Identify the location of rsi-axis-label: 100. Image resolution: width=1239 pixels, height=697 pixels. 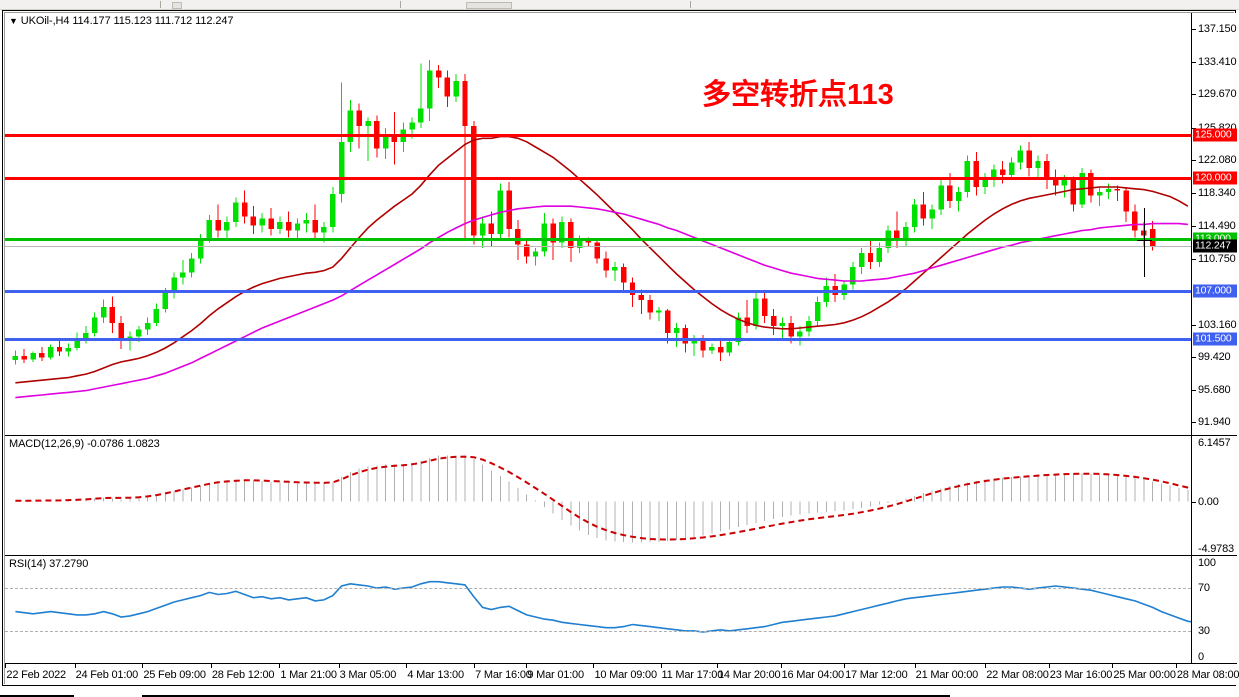
(1207, 563).